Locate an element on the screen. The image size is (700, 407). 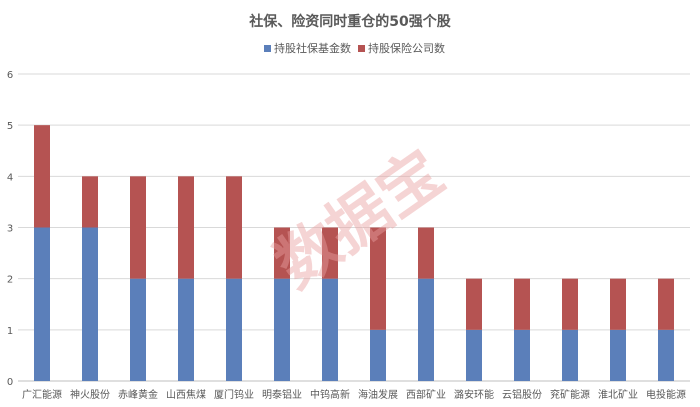
x-tick-label: 赤峰黄金 is located at coordinates (138, 394).